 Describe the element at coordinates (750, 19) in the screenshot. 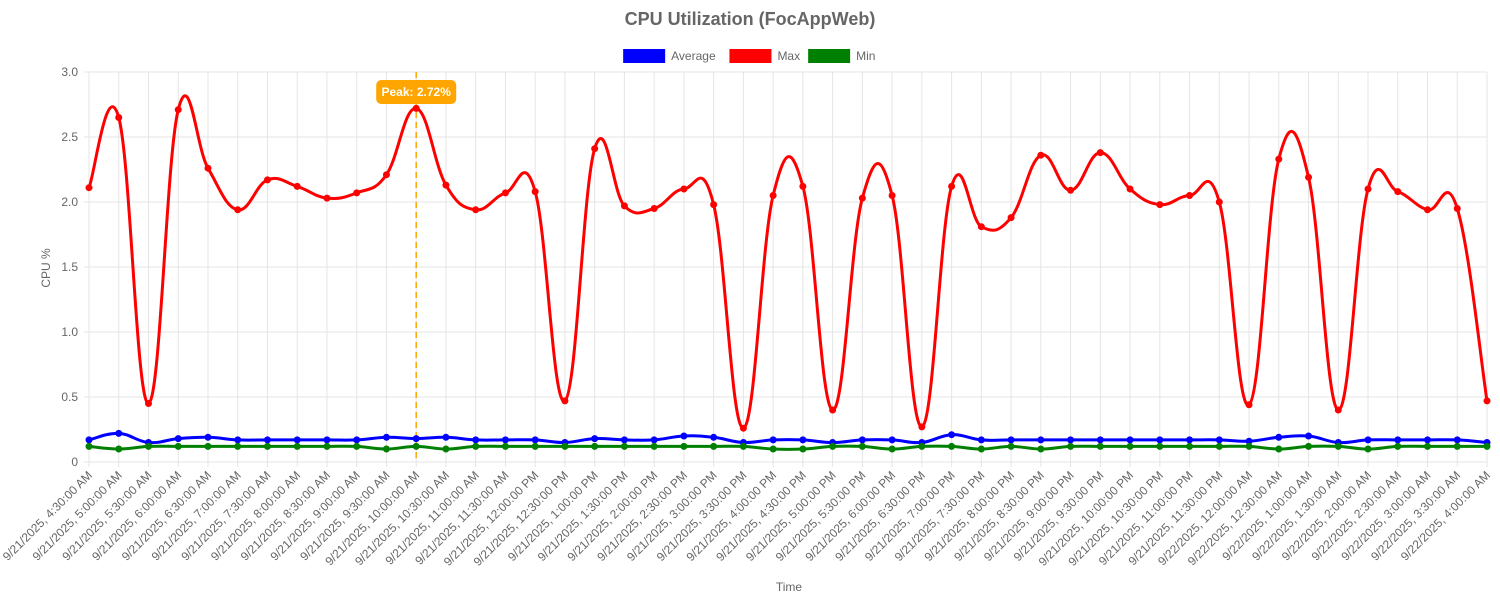

I see `chart-title: CPU Utilization (FocAppWeb)` at that location.